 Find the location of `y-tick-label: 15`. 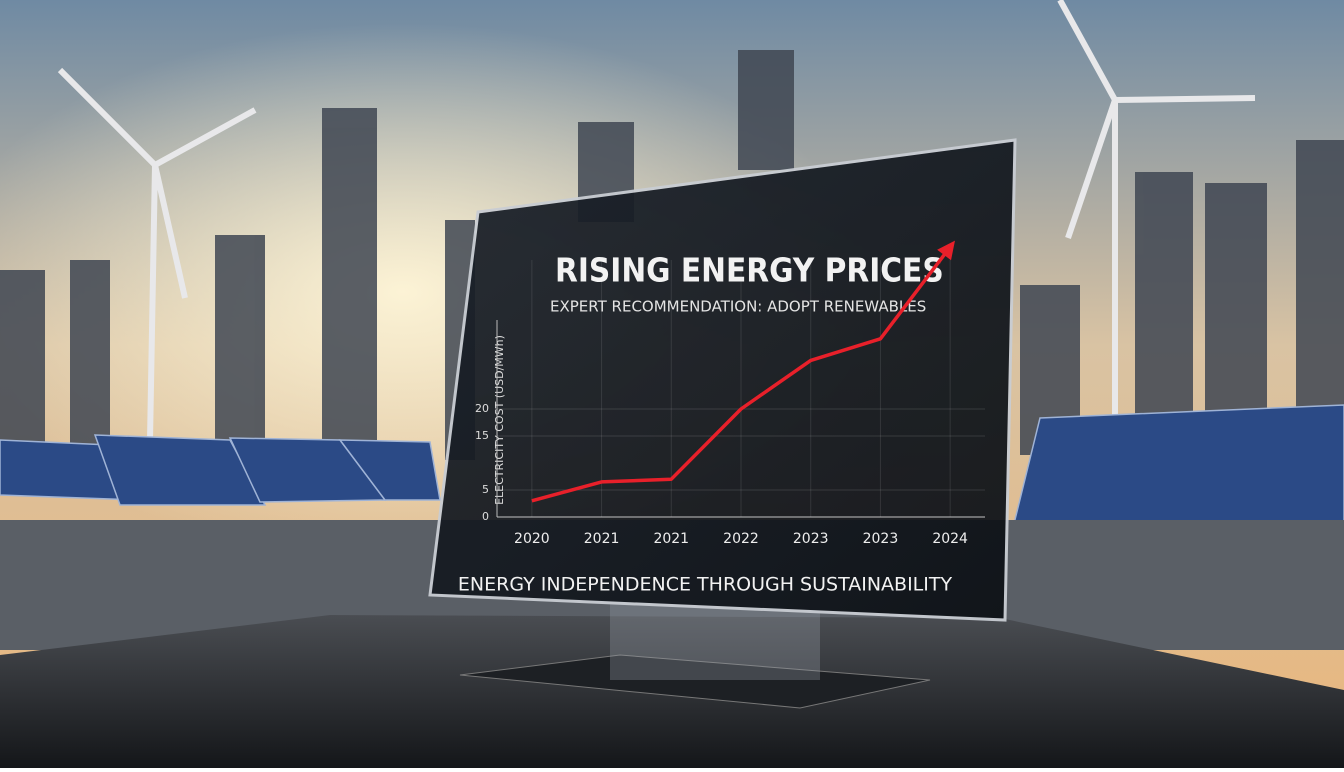

y-tick-label: 15 is located at coordinates (482, 435).